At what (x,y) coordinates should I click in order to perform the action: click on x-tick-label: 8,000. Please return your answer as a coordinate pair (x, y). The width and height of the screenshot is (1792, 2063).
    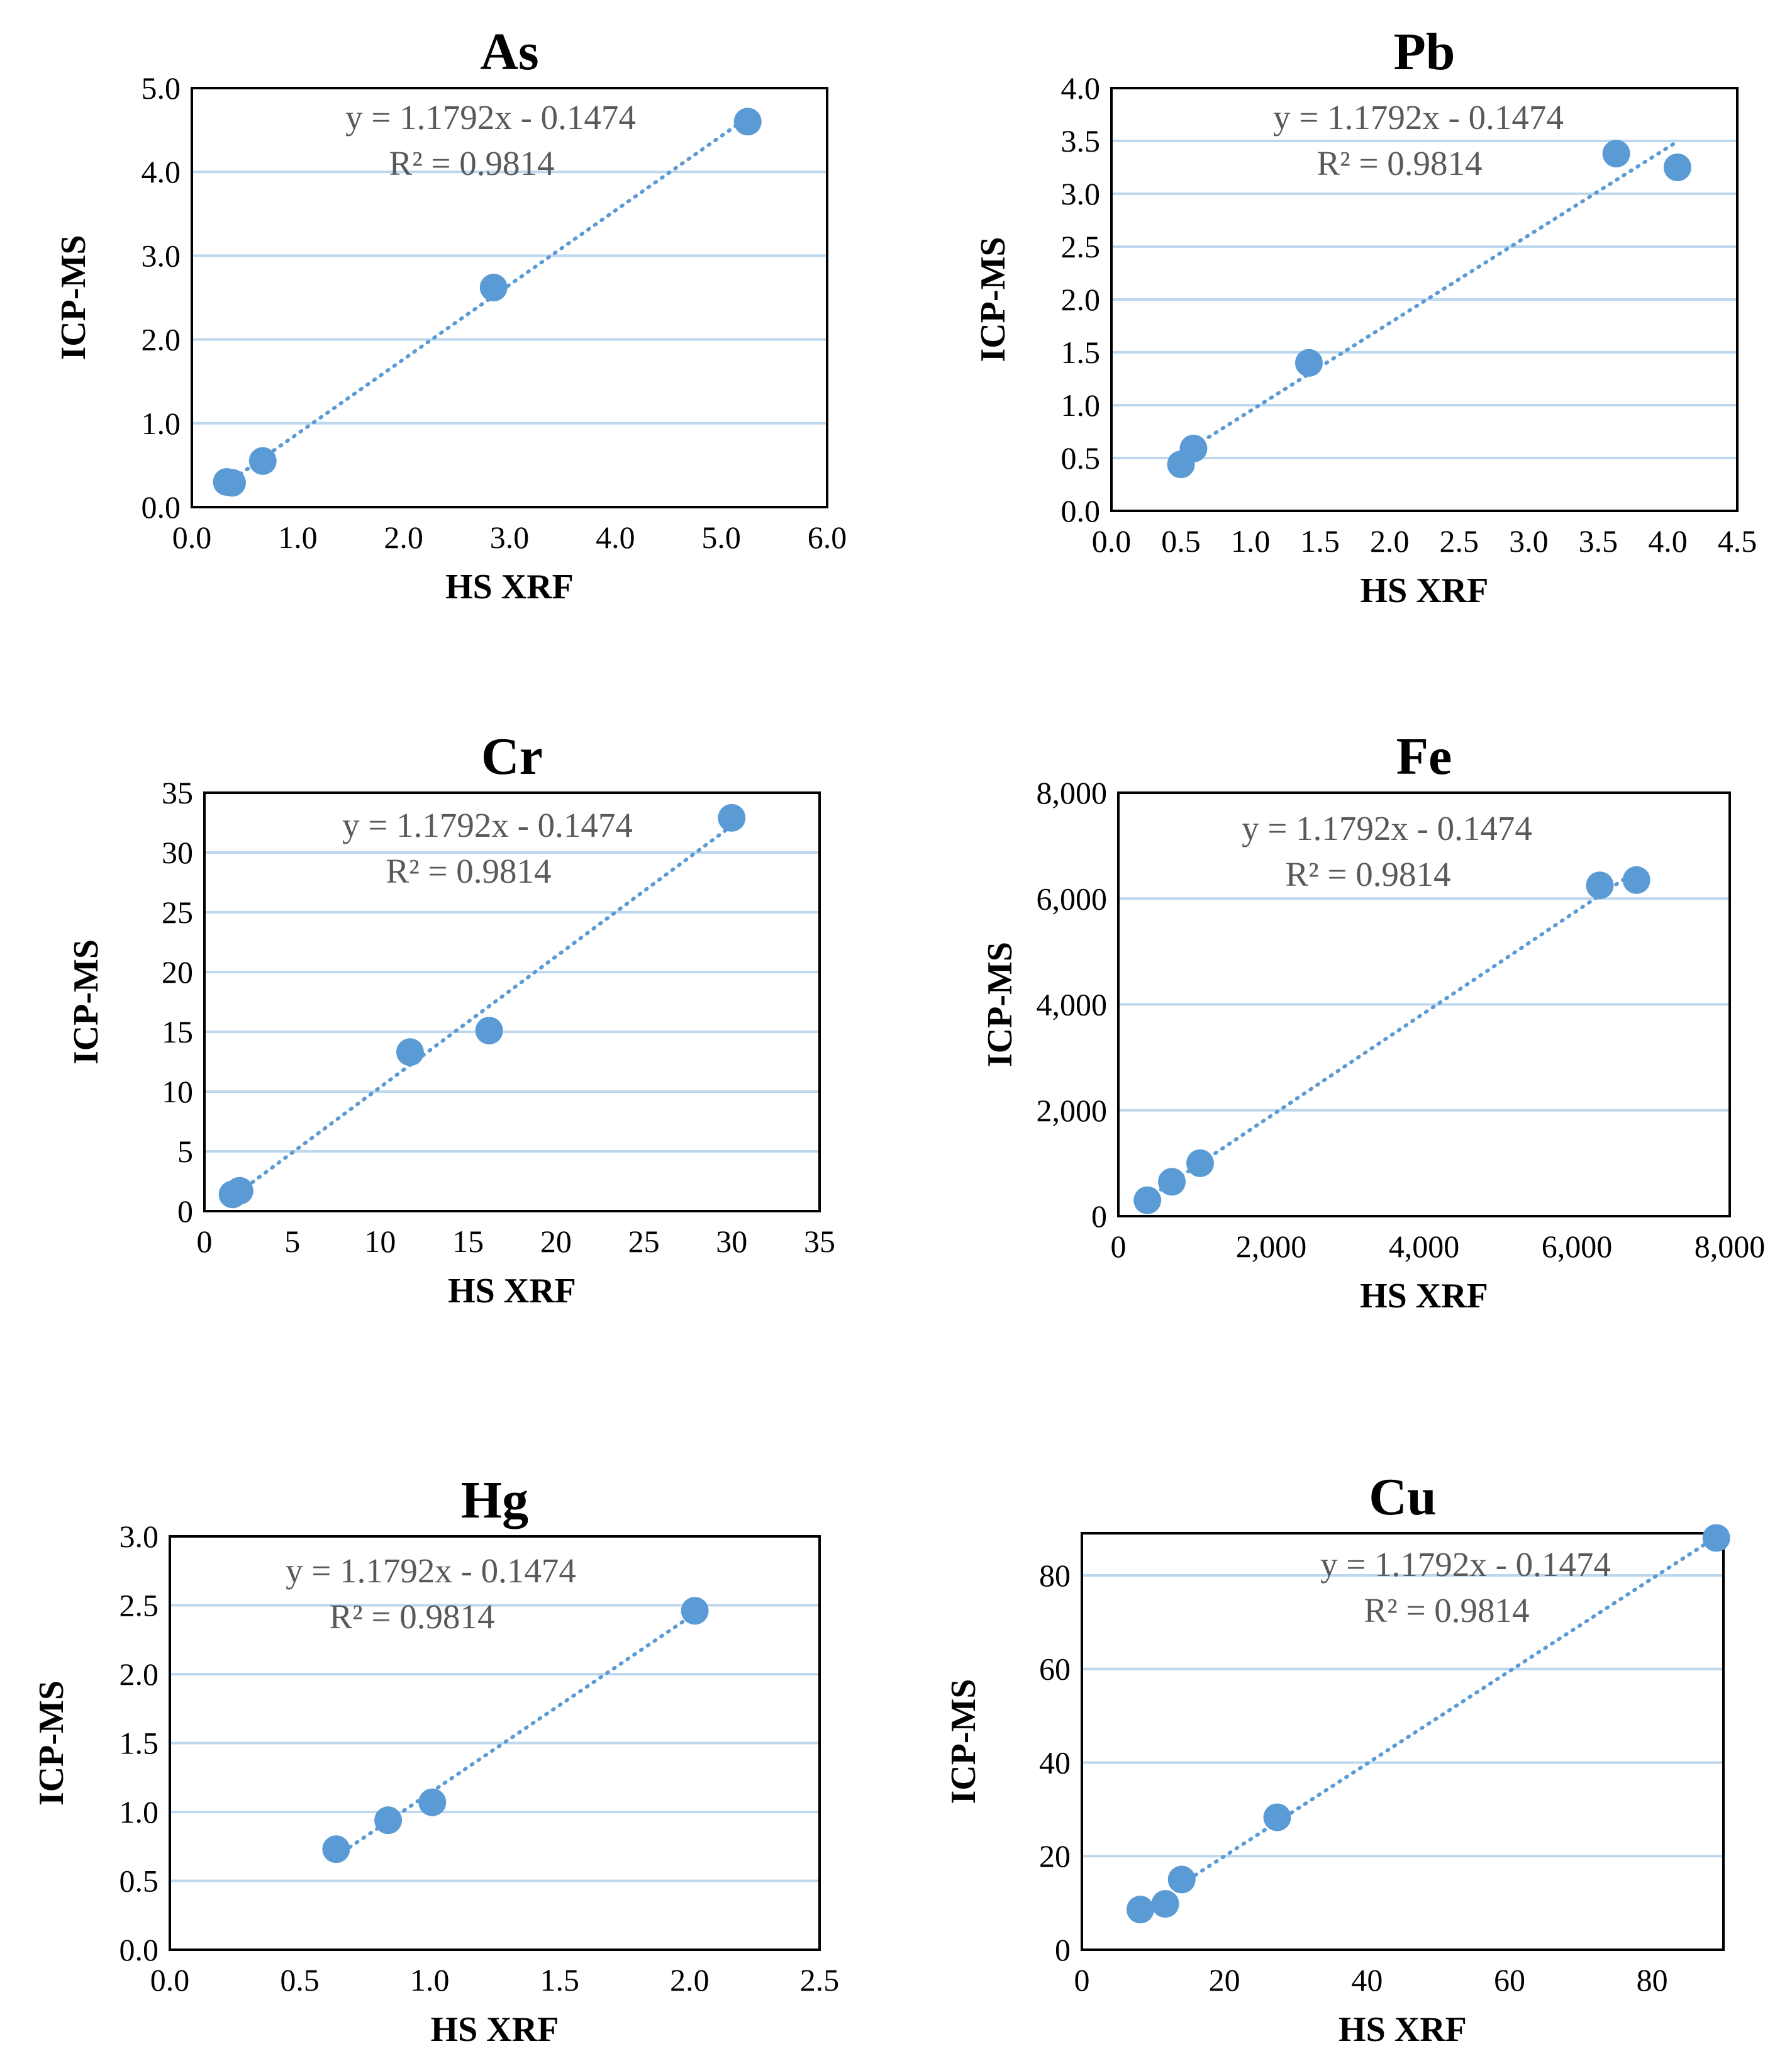
    Looking at the image, I should click on (1730, 1246).